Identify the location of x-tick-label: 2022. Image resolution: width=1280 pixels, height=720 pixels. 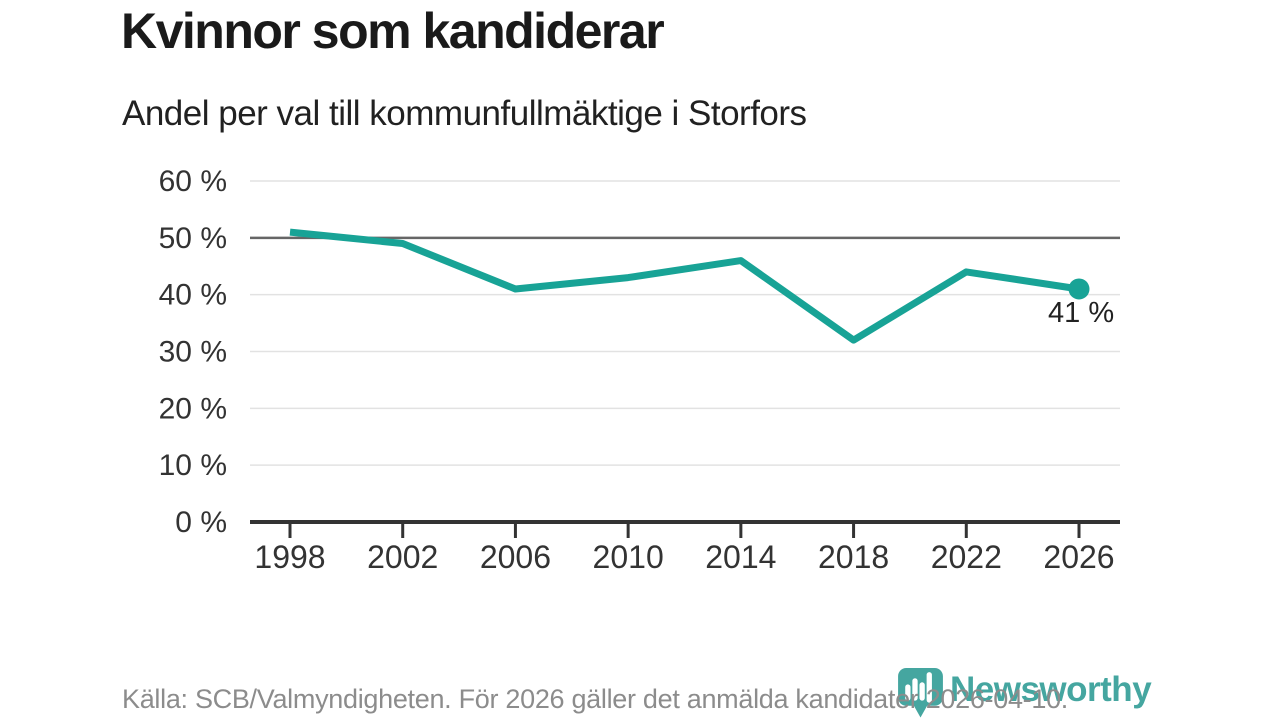
(966, 557).